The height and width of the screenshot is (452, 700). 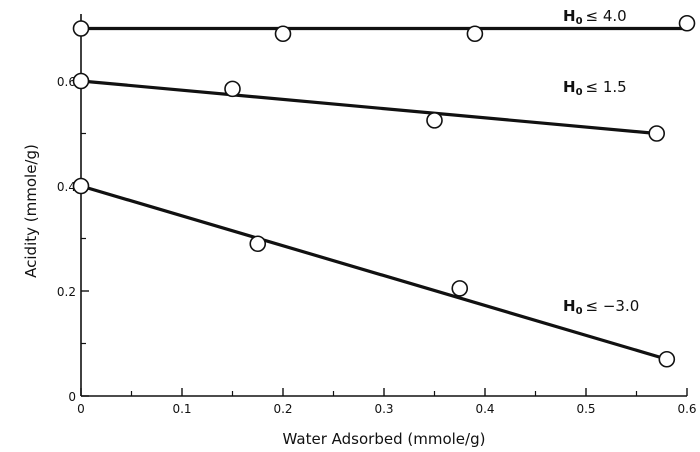 What do you see at coordinates (595, 88) in the screenshot?
I see `series-label-2: H0 ≤ 1.5` at bounding box center [595, 88].